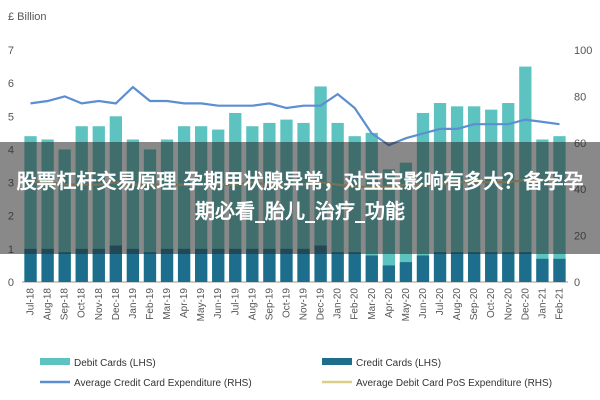  I want to click on x-tick-13: Aug-19, so click(252, 304).